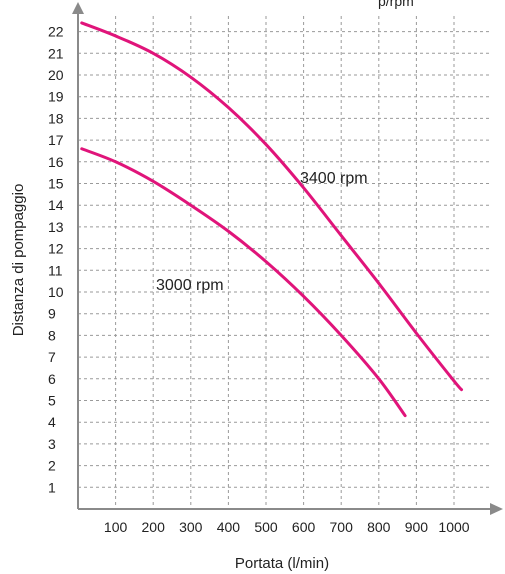 The height and width of the screenshot is (574, 505). Describe the element at coordinates (262, 232) in the screenshot. I see `series-labels: 3400 rpm 3000 rpm` at that location.